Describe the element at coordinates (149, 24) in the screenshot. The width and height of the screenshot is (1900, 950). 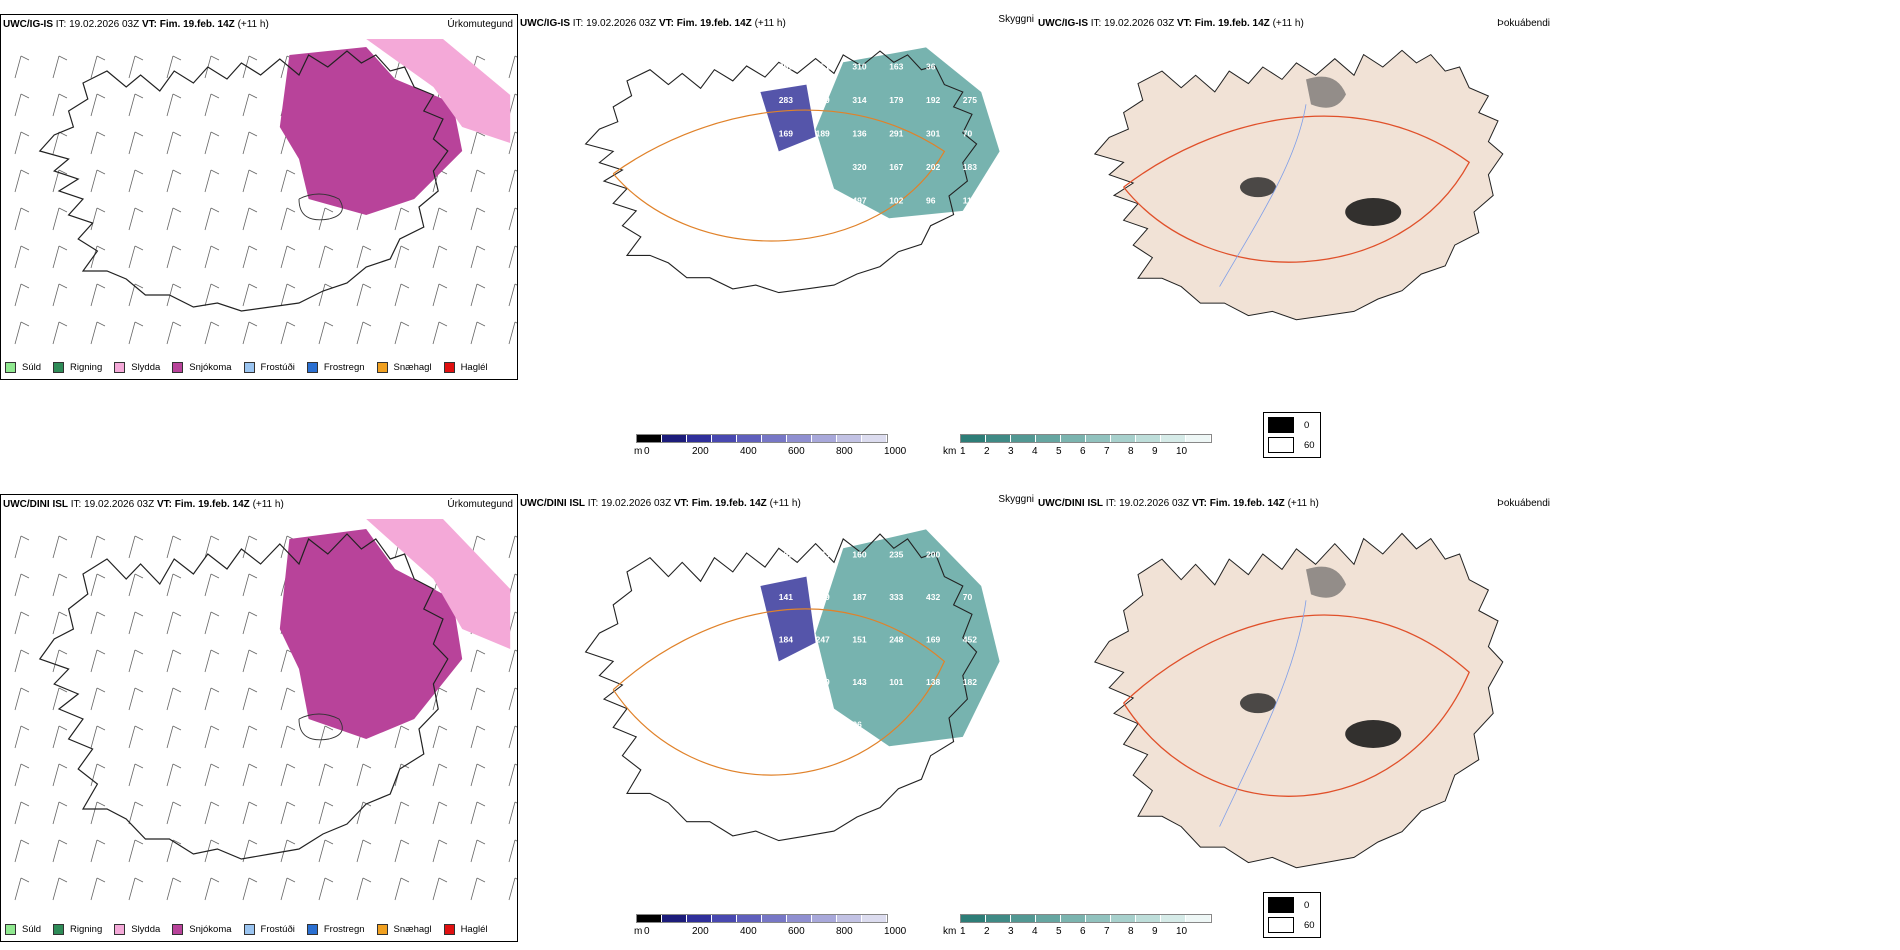
I see `valid-time-label: VT:` at that location.